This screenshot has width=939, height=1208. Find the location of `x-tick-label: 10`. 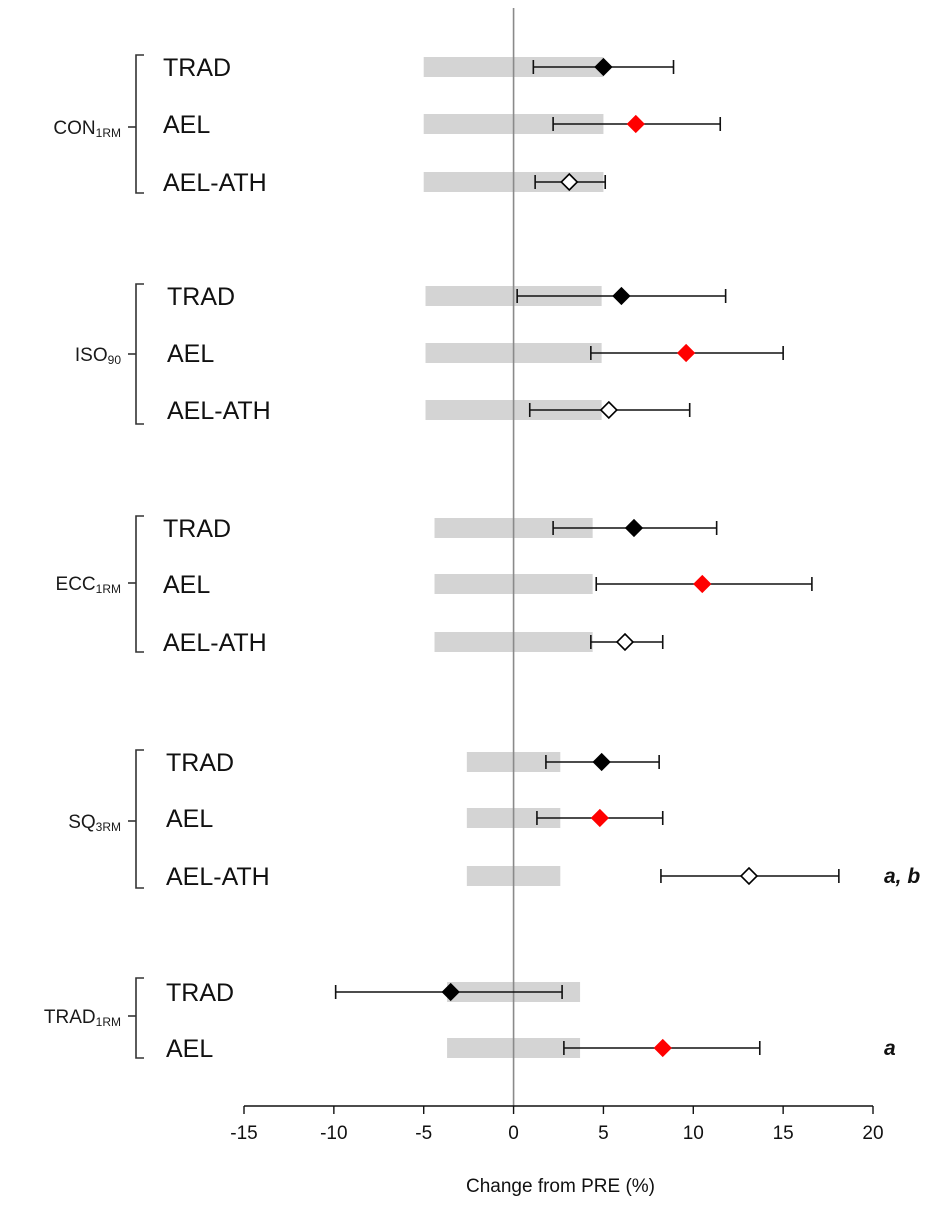

x-tick-label: 10 is located at coordinates (693, 1133).